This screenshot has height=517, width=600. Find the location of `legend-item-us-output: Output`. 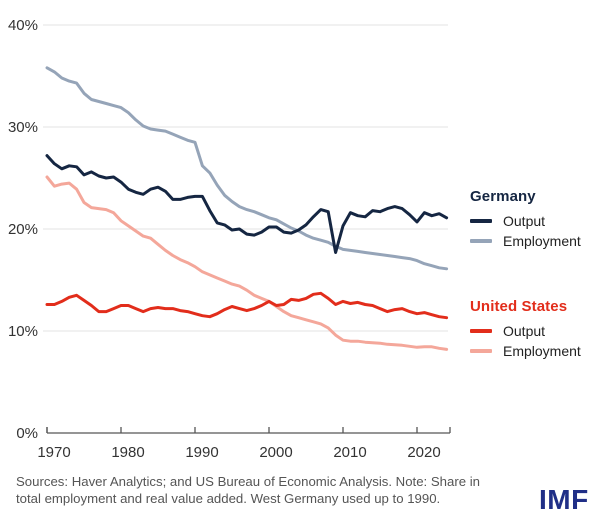

legend-item-us-output: Output is located at coordinates (525, 330).